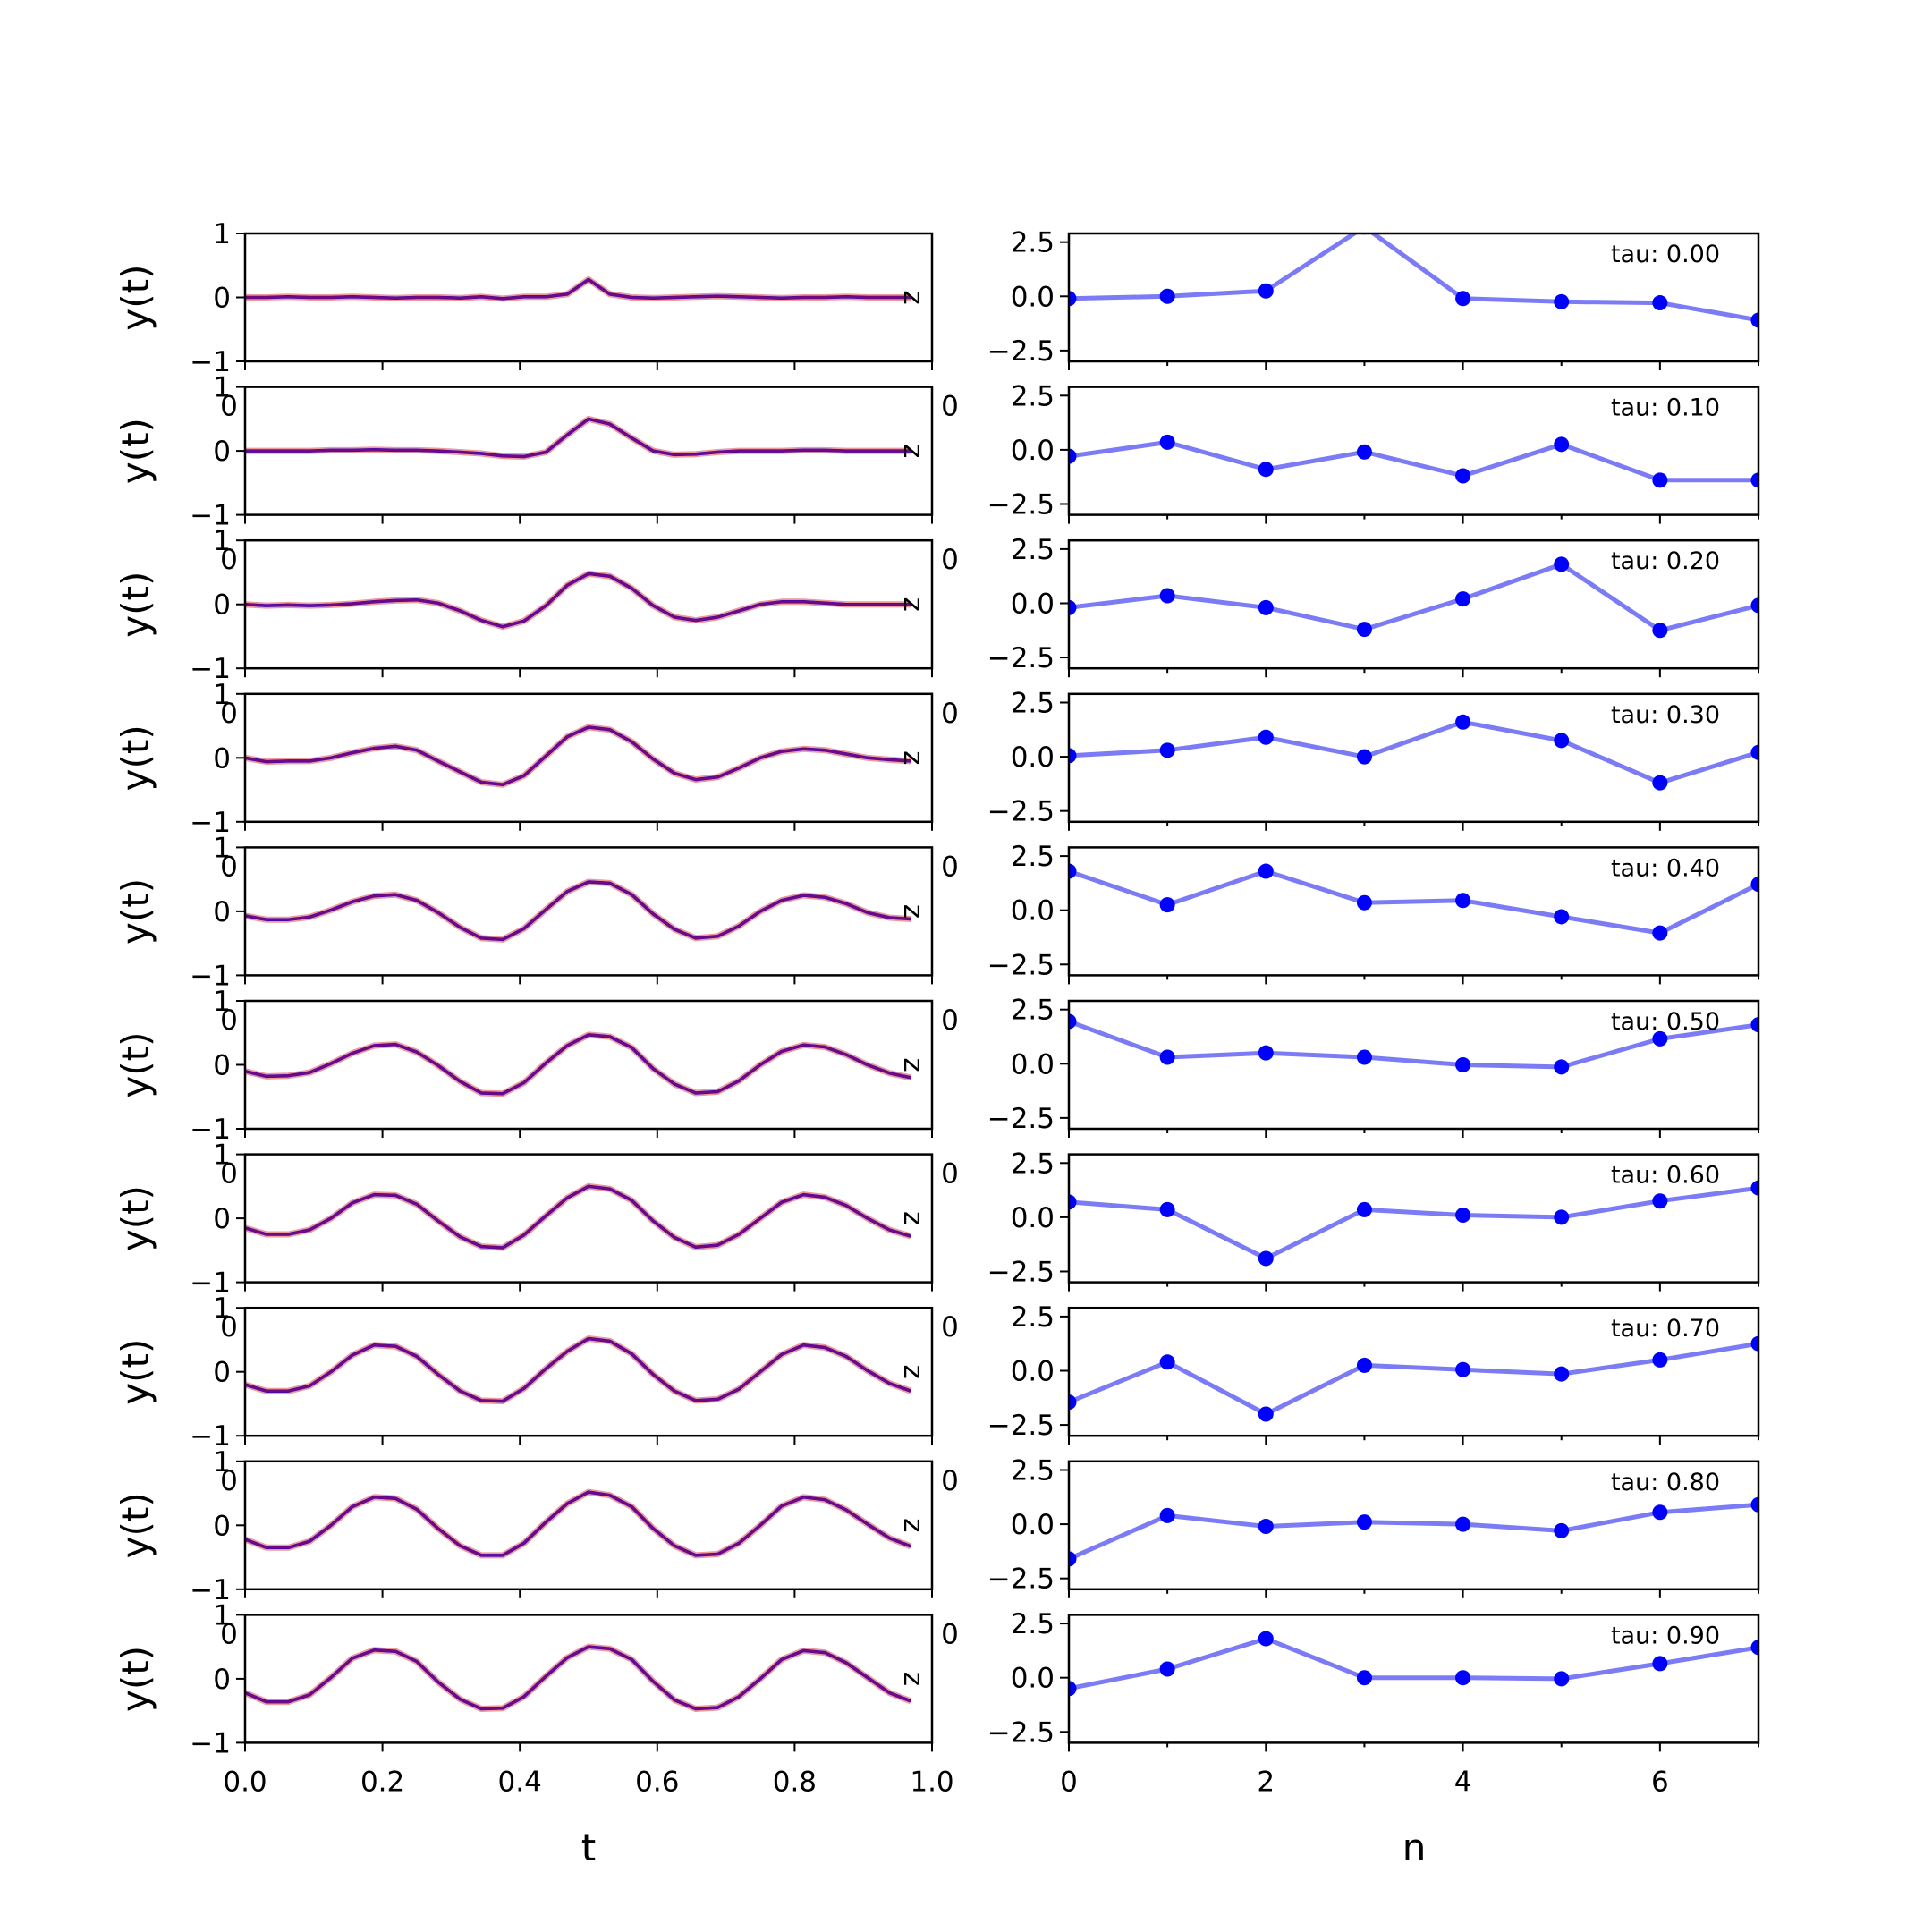 This screenshot has width=1932, height=1932. What do you see at coordinates (1033, 1470) in the screenshot?
I see `right-y-tick-label: 2.5` at bounding box center [1033, 1470].